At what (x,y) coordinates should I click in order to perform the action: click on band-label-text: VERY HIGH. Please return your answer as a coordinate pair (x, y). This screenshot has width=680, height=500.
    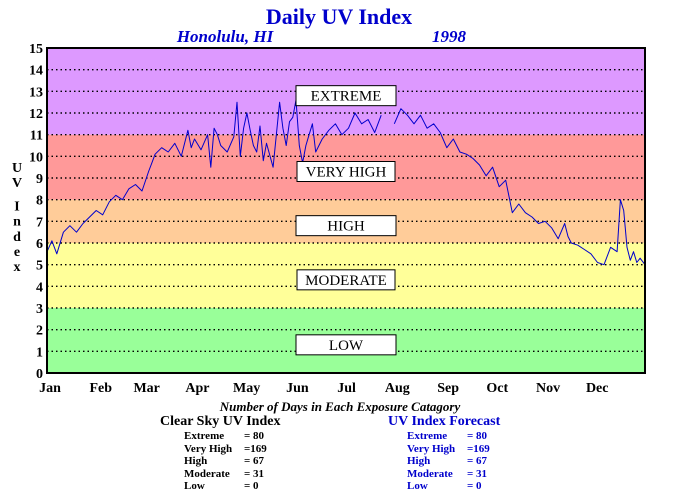
    Looking at the image, I should click on (346, 173).